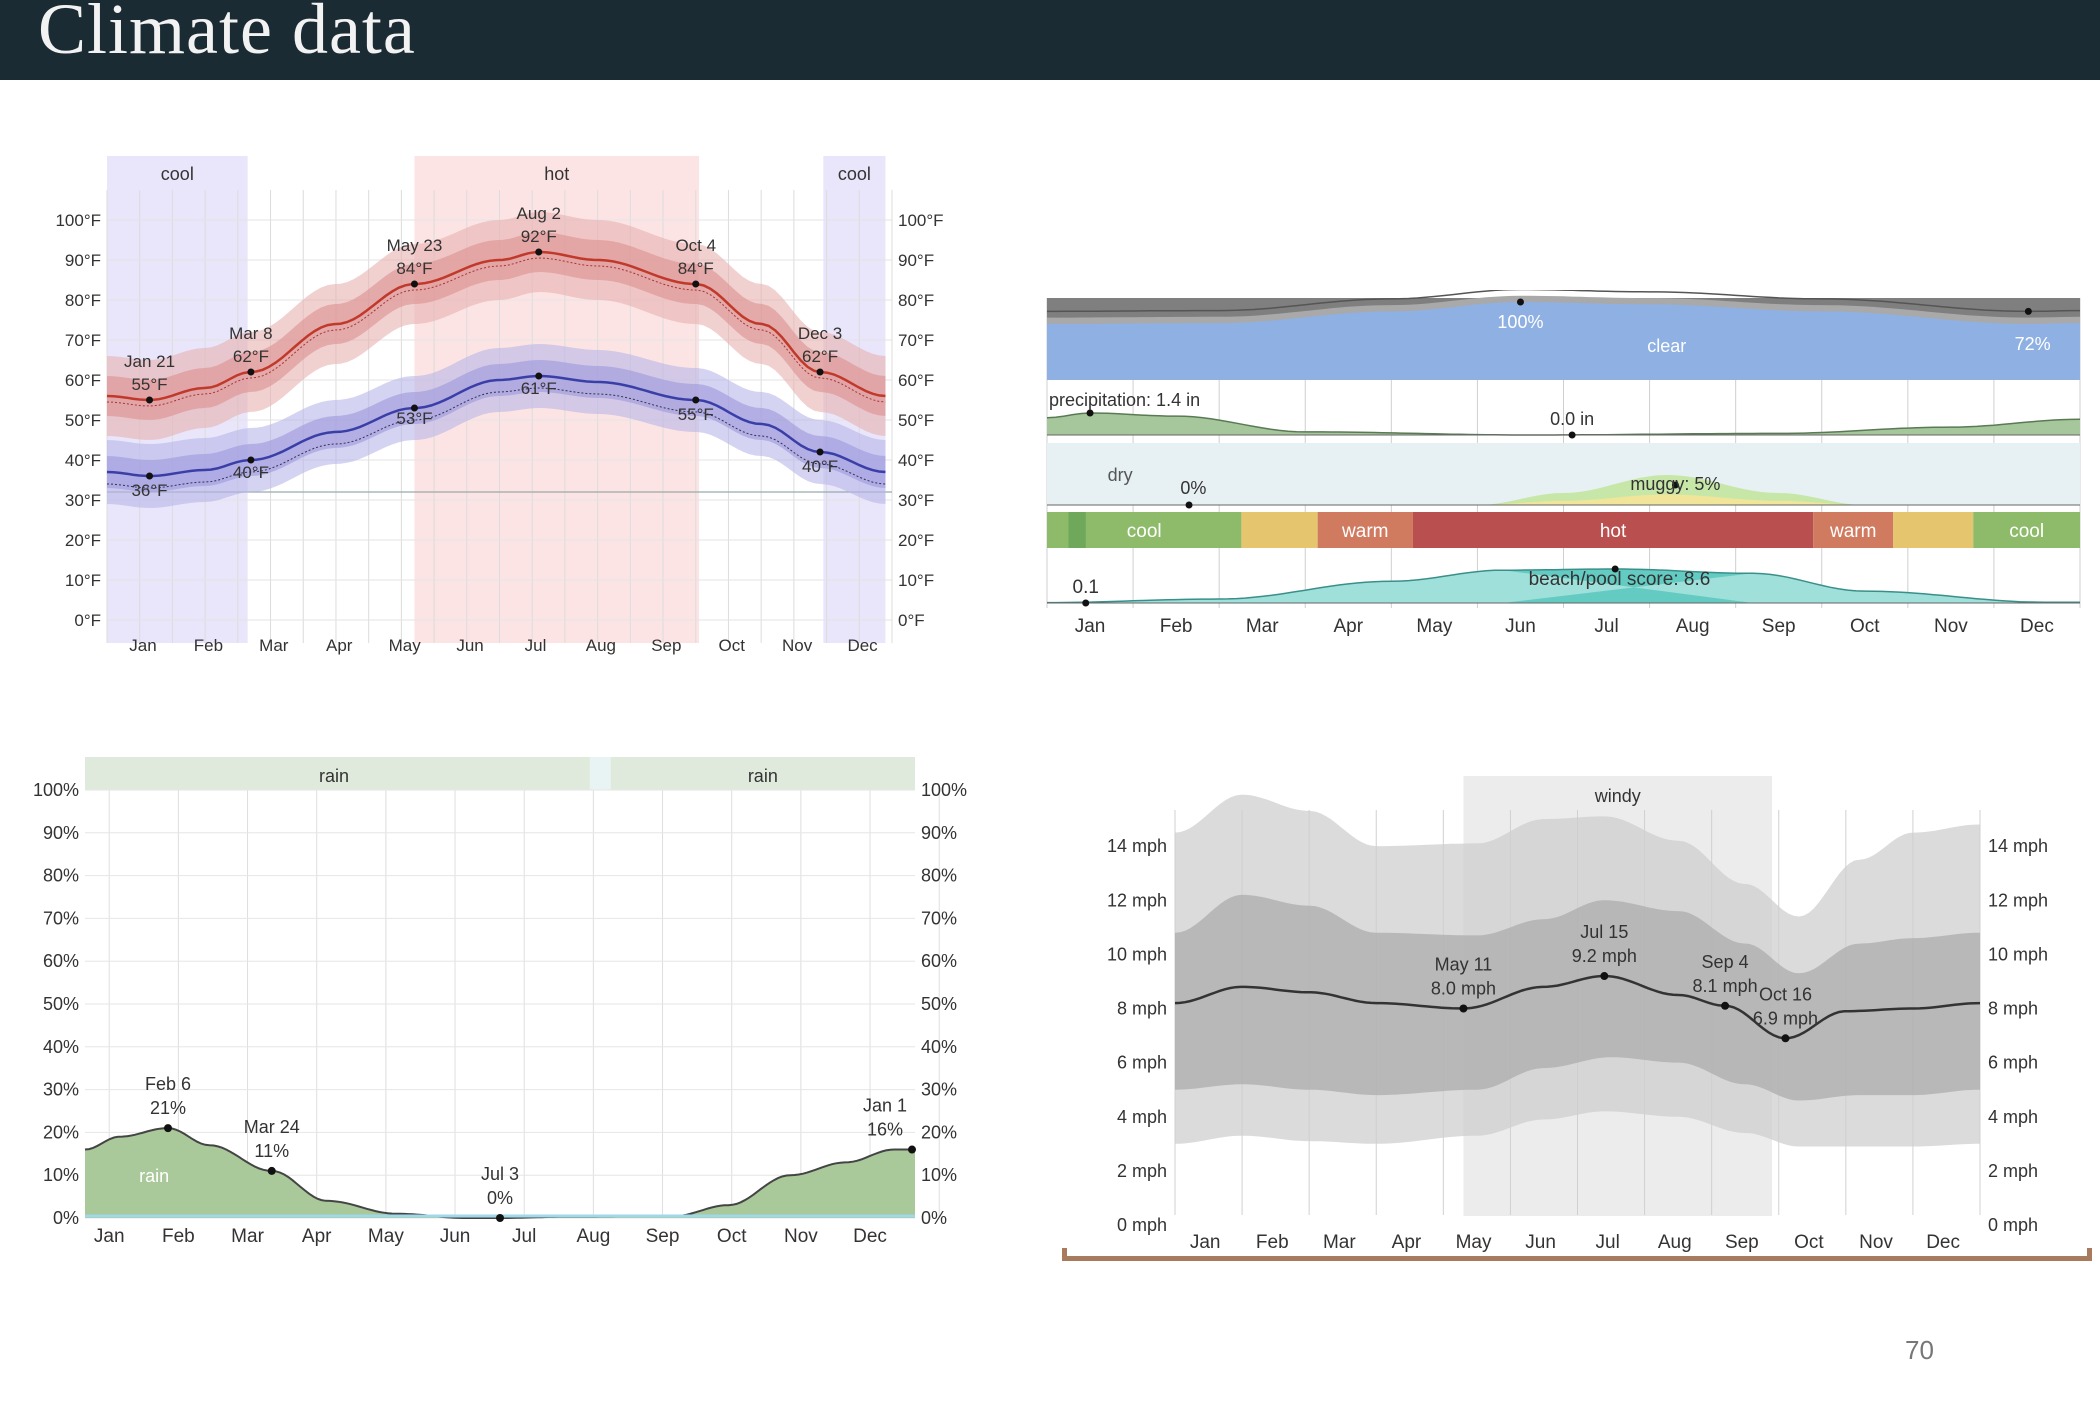 The width and height of the screenshot is (2100, 1418). What do you see at coordinates (916, 500) in the screenshot?
I see `y-tick-right: 30°F` at bounding box center [916, 500].